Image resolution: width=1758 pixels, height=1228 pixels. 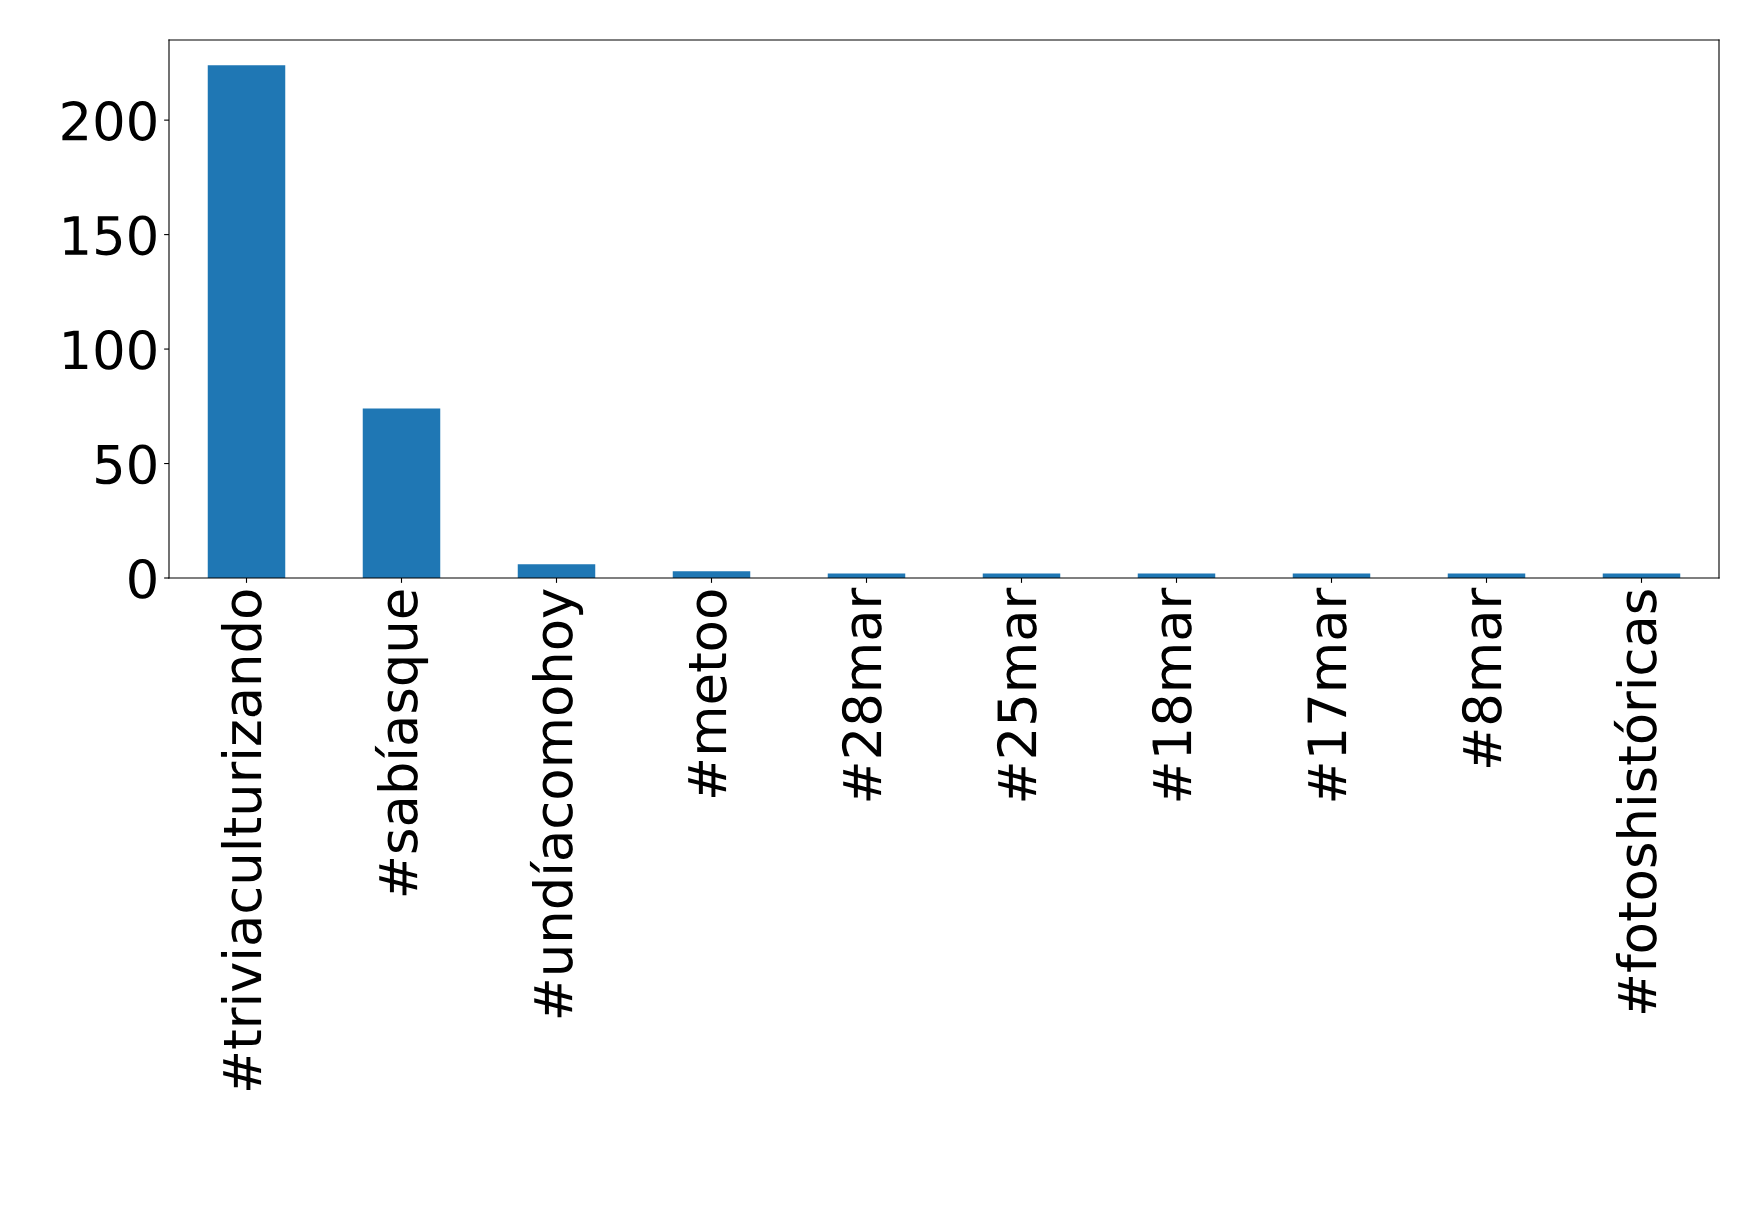 What do you see at coordinates (707, 694) in the screenshot?
I see `x-tick-label: #metoo` at bounding box center [707, 694].